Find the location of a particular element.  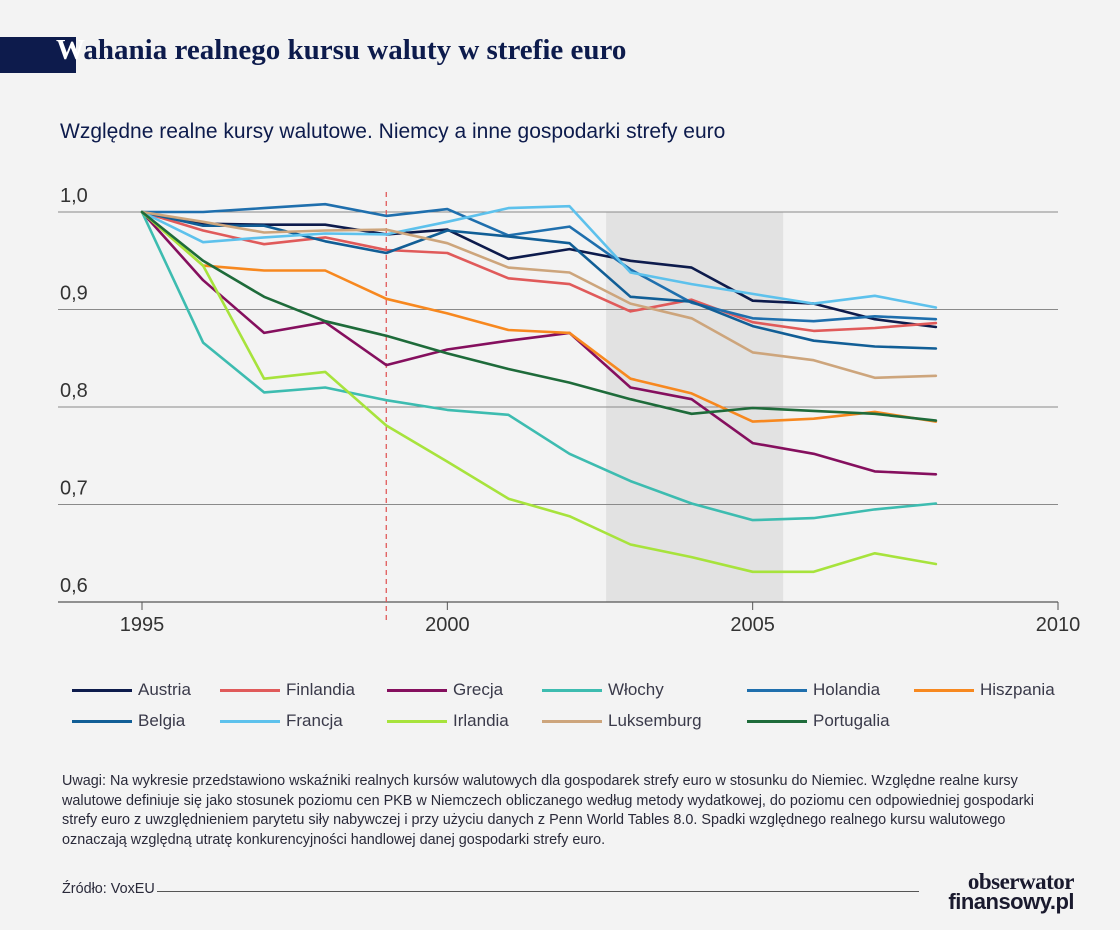

logo-line-2: finansowy.pl is located at coordinates (1011, 901).